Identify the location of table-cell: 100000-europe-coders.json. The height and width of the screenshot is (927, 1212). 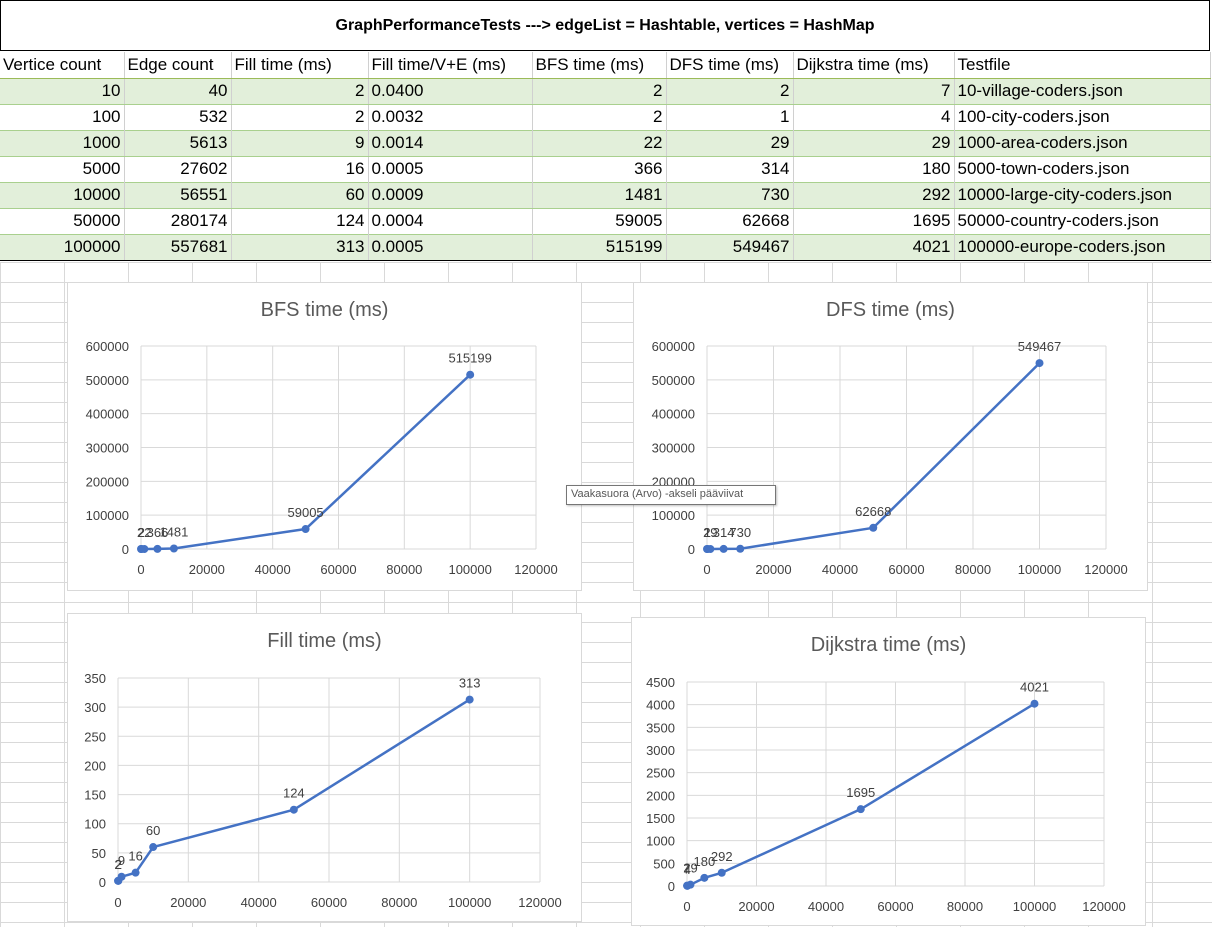
(1082, 247).